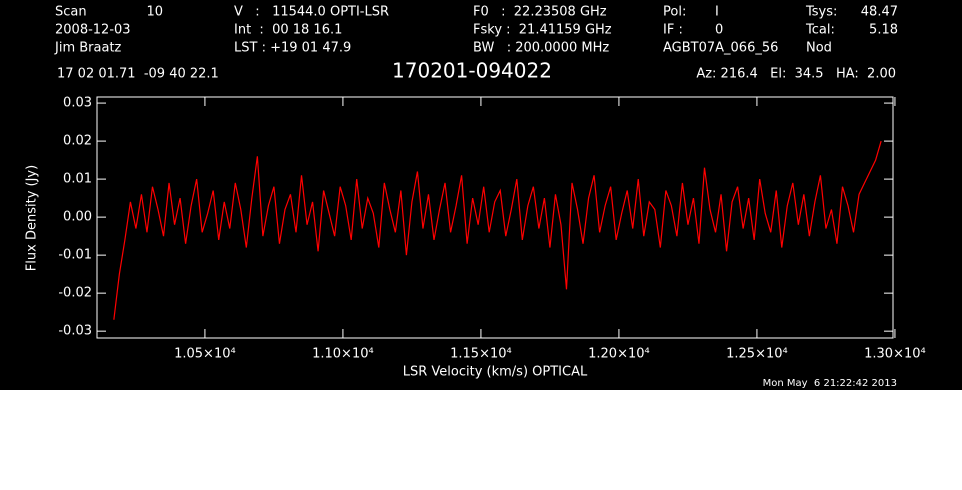  I want to click on y-tick-label: 0.00, so click(77, 217).